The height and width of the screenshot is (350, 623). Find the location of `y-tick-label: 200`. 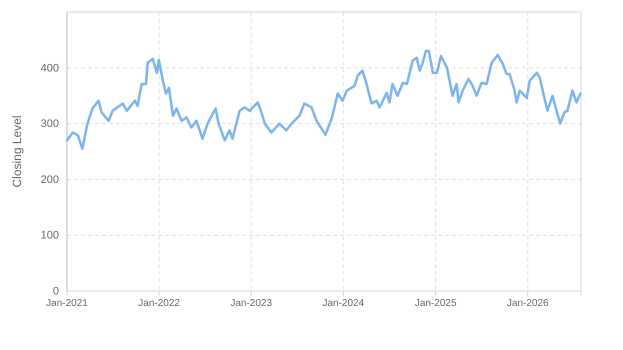

y-tick-label: 200 is located at coordinates (49, 180).